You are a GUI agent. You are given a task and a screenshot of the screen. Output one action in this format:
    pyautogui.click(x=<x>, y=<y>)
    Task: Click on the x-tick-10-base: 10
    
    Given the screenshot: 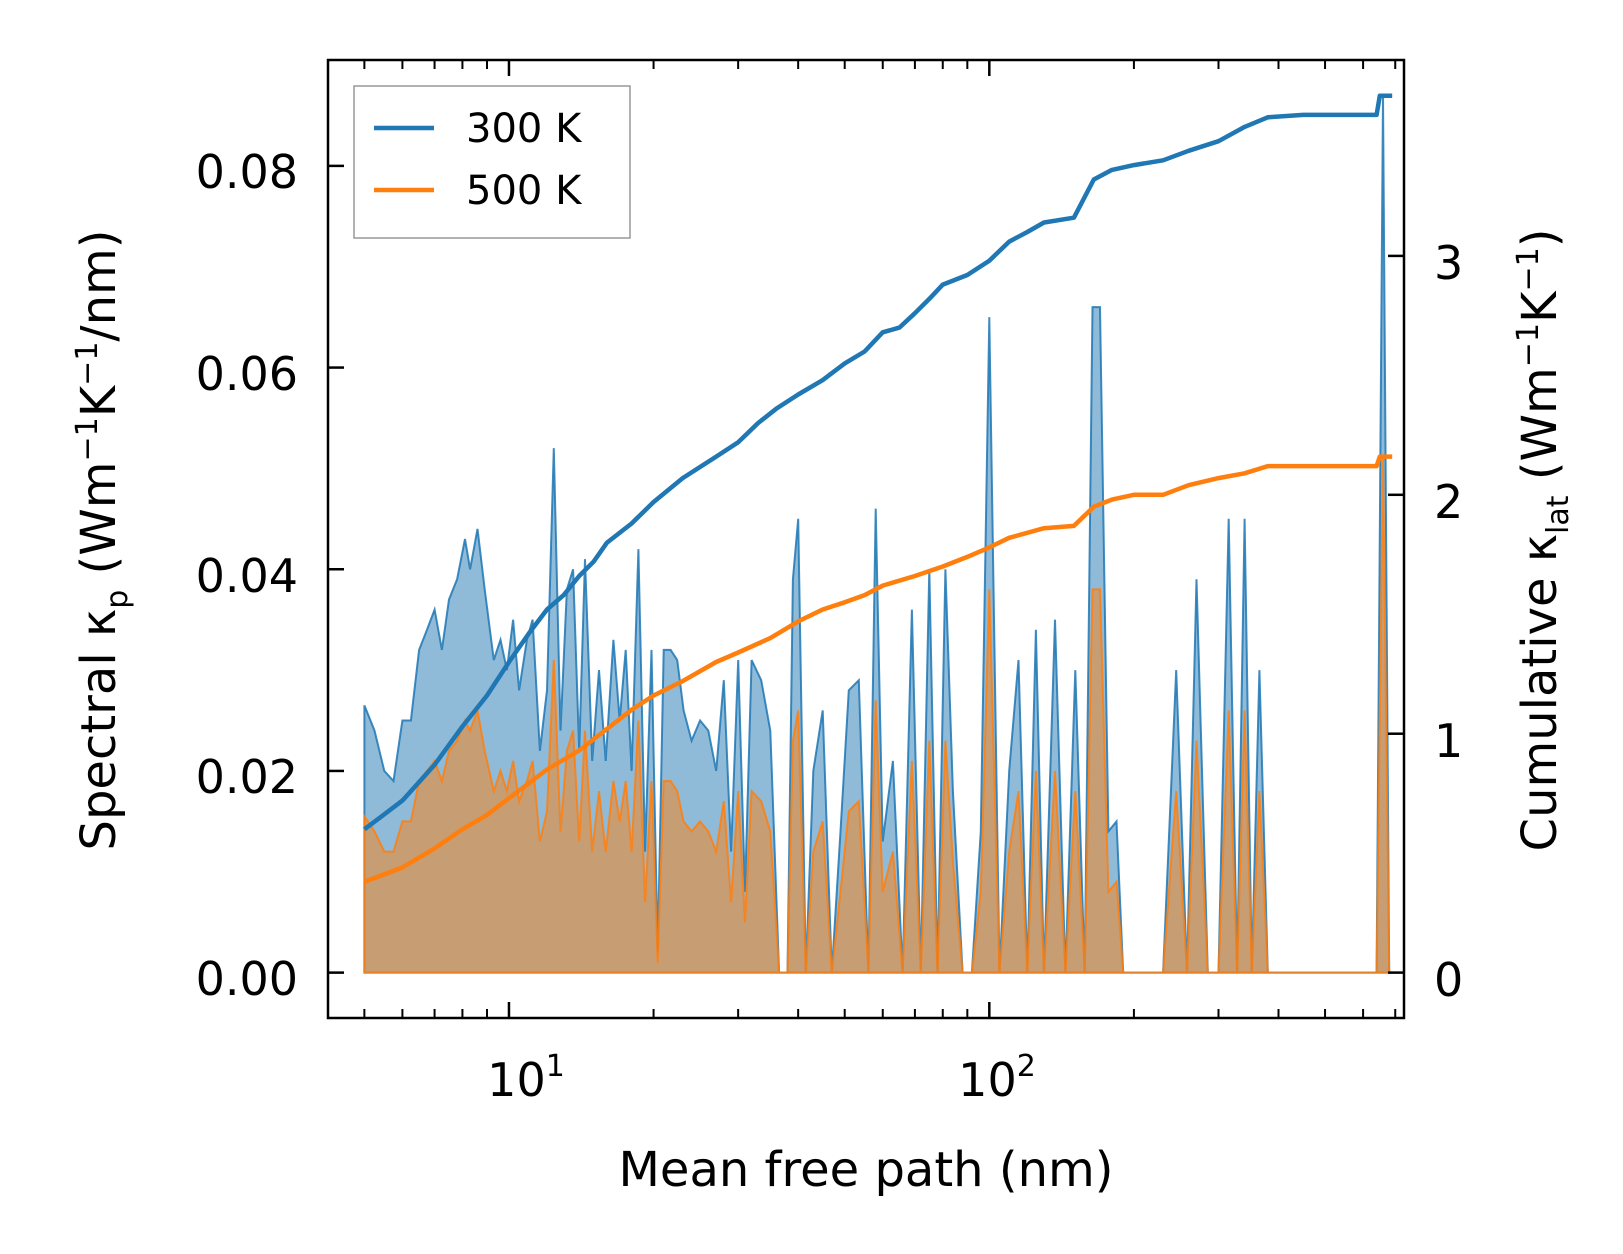 What is the action you would take?
    pyautogui.click(x=516, y=1080)
    